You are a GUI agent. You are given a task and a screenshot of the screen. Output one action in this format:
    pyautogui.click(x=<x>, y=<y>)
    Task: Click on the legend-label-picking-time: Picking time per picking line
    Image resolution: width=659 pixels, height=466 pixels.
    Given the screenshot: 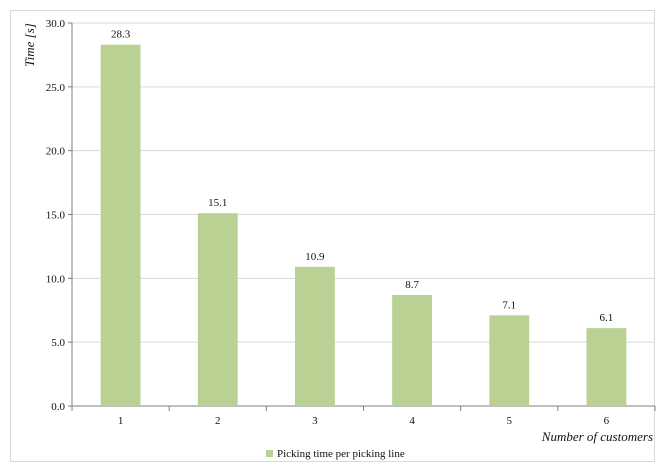 What is the action you would take?
    pyautogui.click(x=341, y=454)
    